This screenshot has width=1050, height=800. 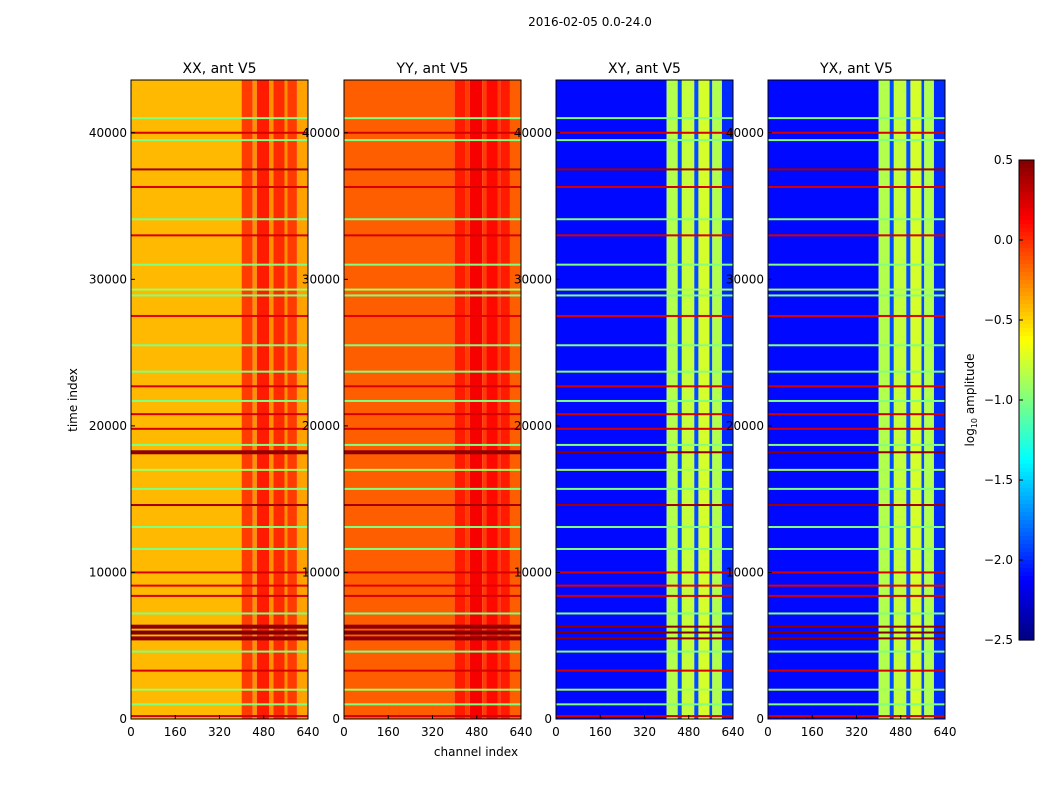 I want to click on panel-title: XY, ant V5, so click(x=644, y=69).